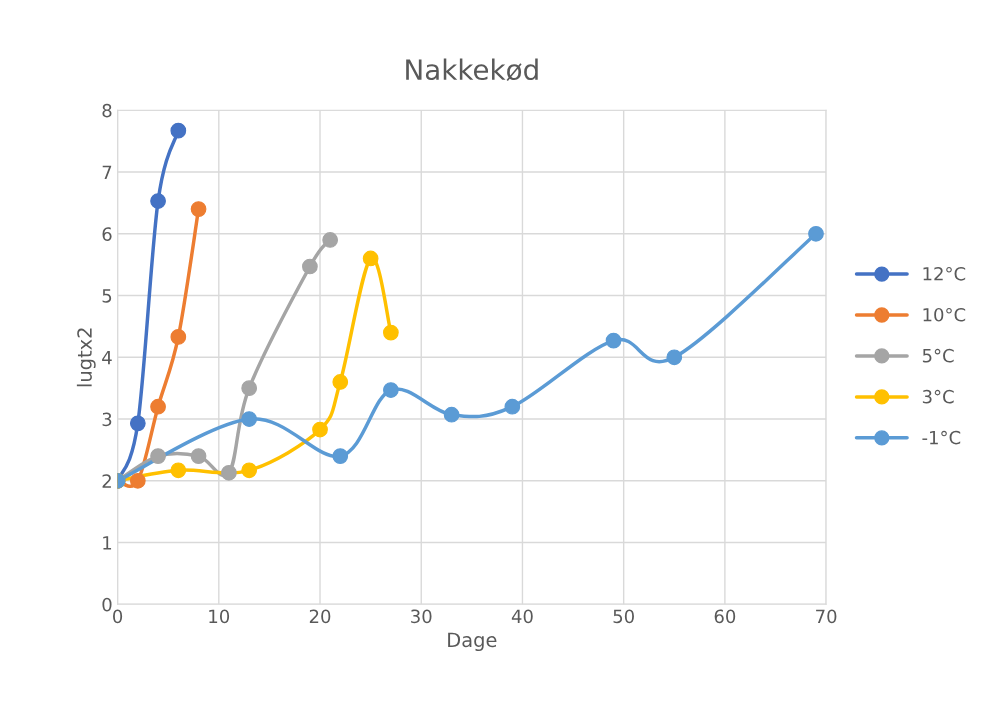  Describe the element at coordinates (107, 419) in the screenshot. I see `y-tick-label: 3` at that location.